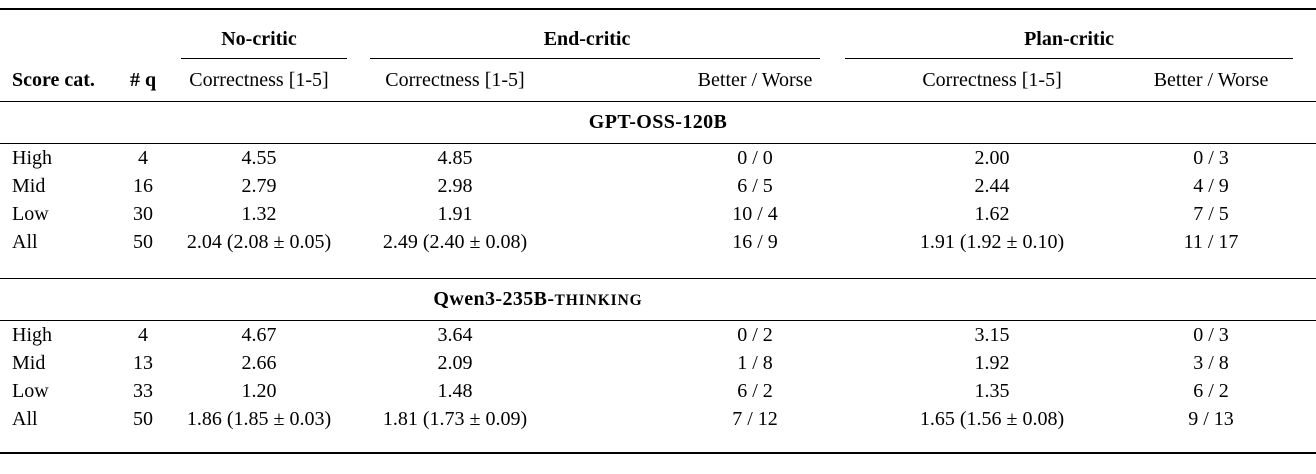 Image resolution: width=1316 pixels, height=474 pixels. I want to click on cell-score-cat: Mid, so click(29, 363).